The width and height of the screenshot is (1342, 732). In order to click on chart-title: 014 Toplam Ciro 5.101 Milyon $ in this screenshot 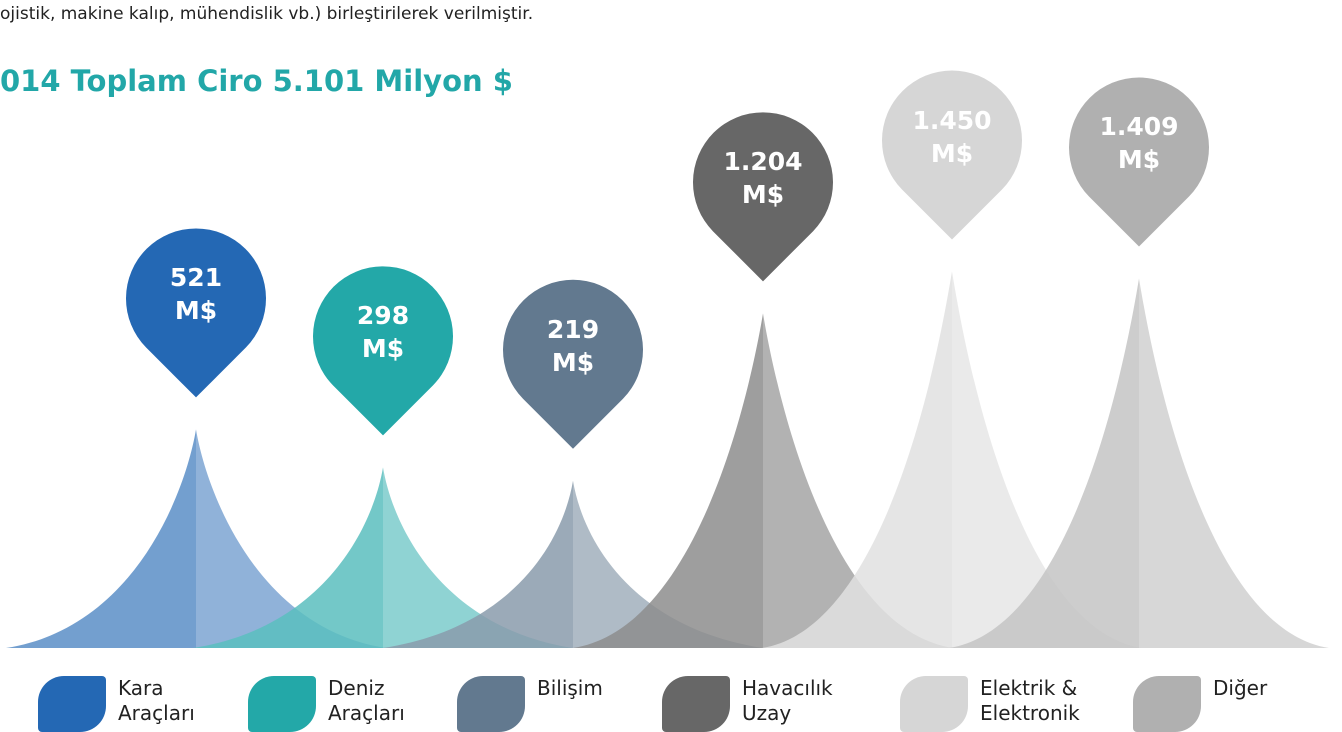, I will do `click(256, 81)`.